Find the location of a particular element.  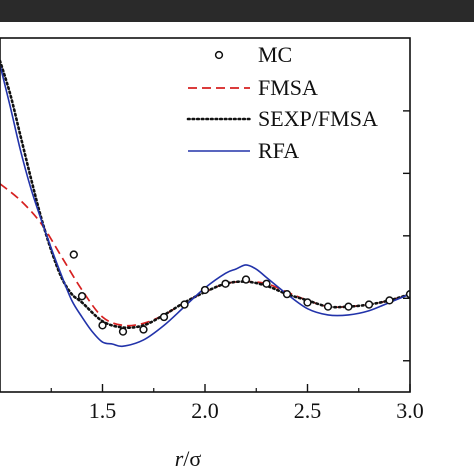

legend-label-sexp-fmsa: SEXP/FMSA is located at coordinates (318, 118).